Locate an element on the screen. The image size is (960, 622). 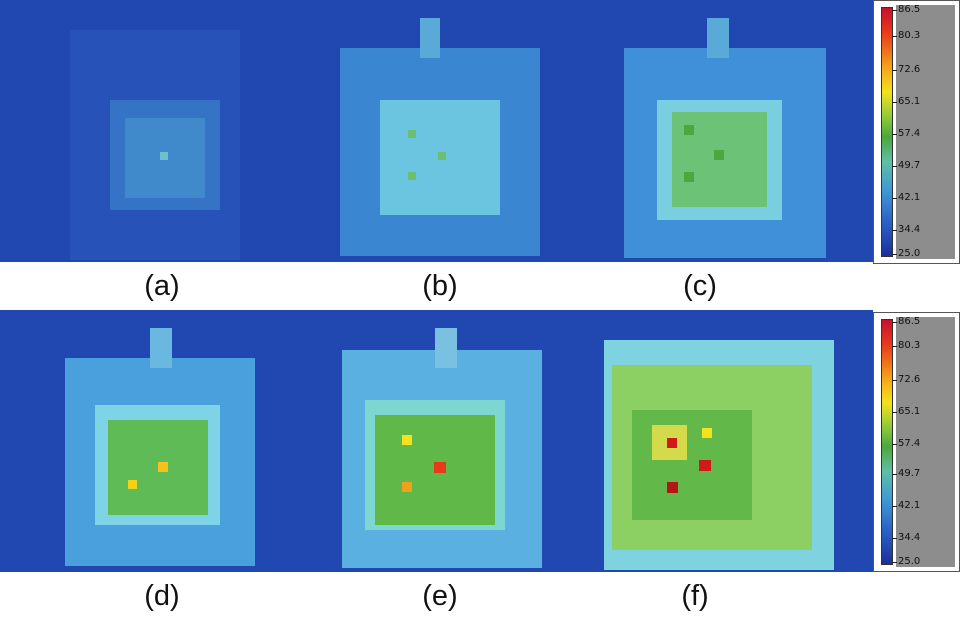
caption-e: (e) is located at coordinates (440, 596).